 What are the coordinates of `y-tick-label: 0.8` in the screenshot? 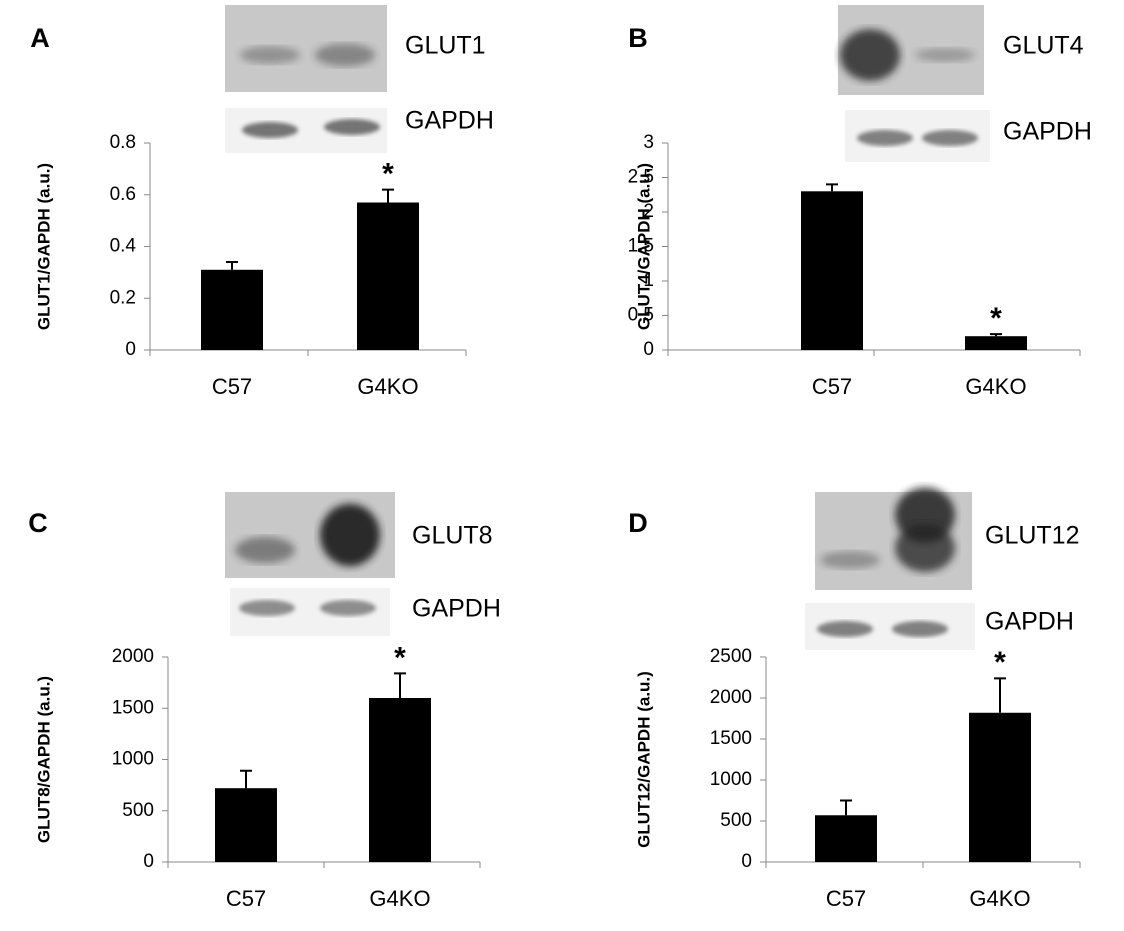 It's located at (123, 142).